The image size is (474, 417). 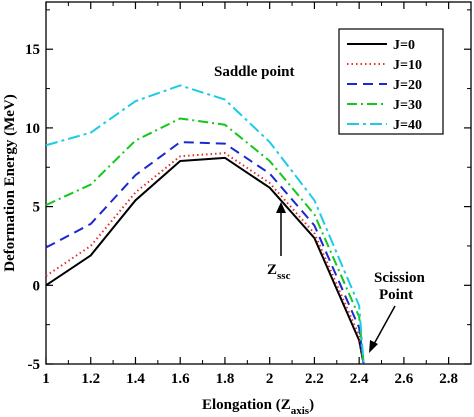 What do you see at coordinates (34, 365) in the screenshot?
I see `y-tick-label: -5` at bounding box center [34, 365].